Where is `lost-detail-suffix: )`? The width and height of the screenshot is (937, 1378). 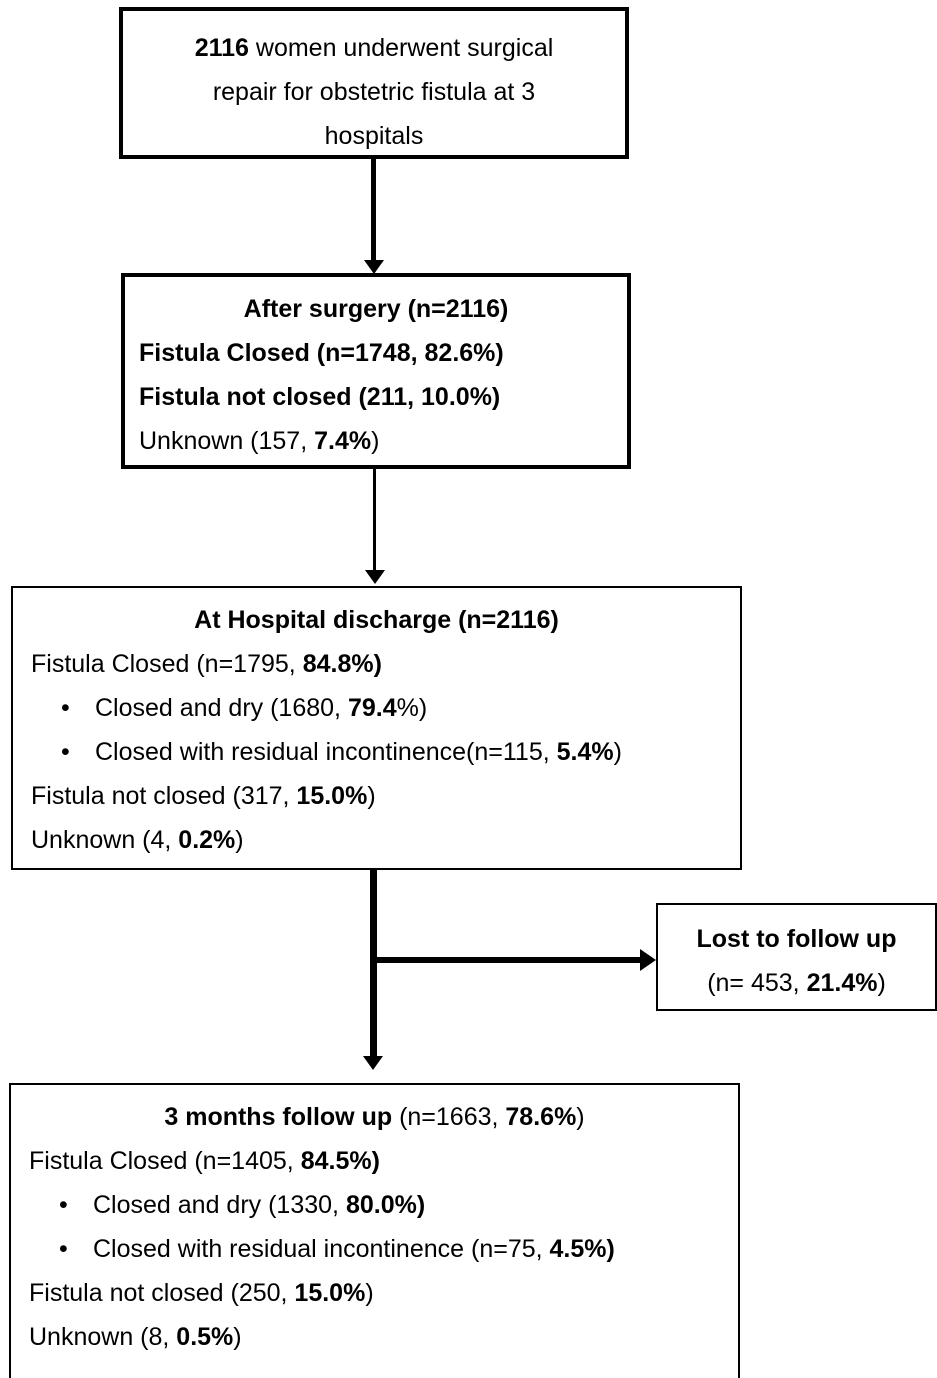
lost-detail-suffix: ) is located at coordinates (881, 983).